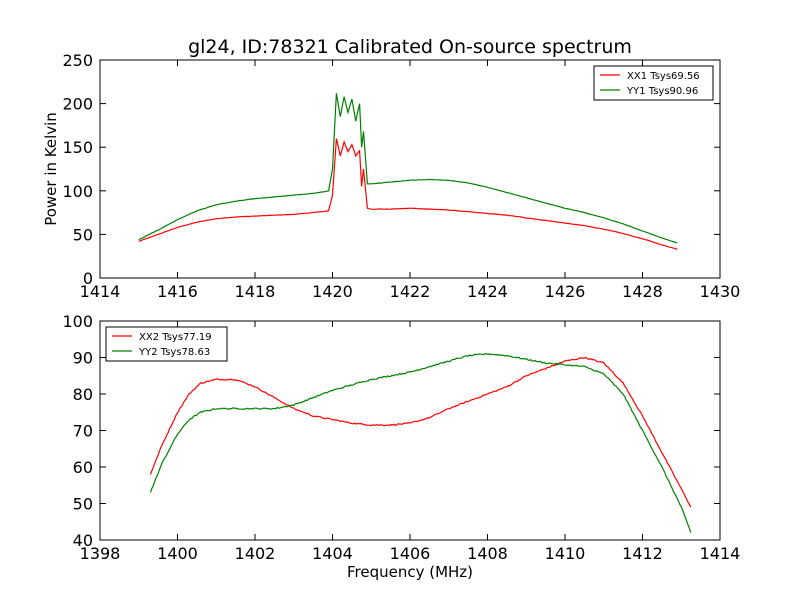 The image size is (800, 600). What do you see at coordinates (642, 291) in the screenshot?
I see `x-tick-label: 1428` at bounding box center [642, 291].